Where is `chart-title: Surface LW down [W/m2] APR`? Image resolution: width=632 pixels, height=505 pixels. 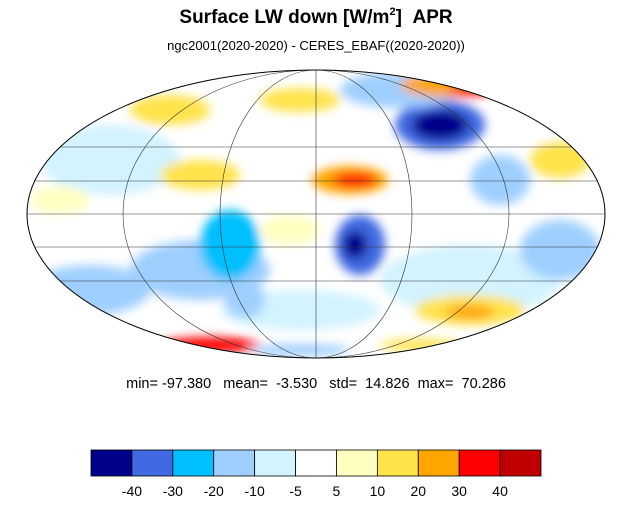
chart-title: Surface LW down [W/m2] APR is located at coordinates (316, 17).